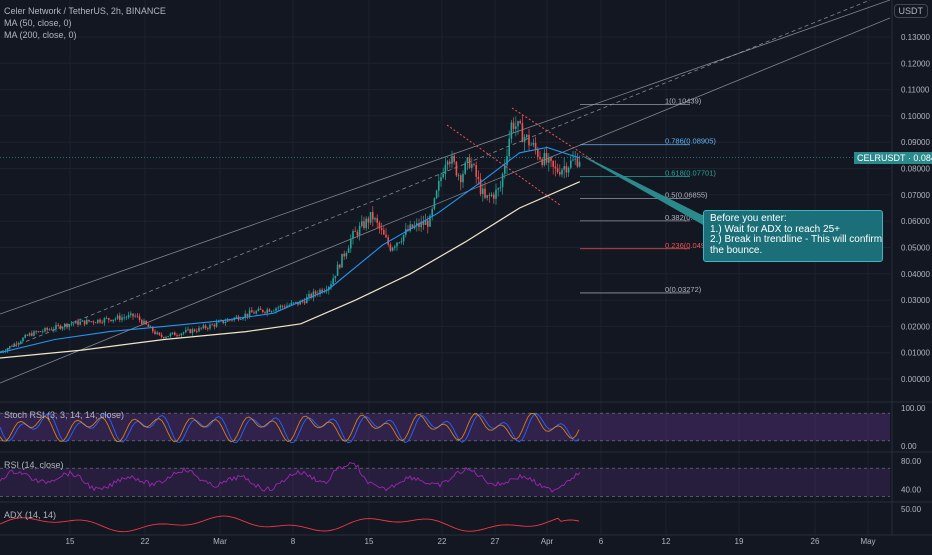 This screenshot has width=932, height=555. Describe the element at coordinates (910, 11) in the screenshot. I see `currency-button: USDT` at that location.